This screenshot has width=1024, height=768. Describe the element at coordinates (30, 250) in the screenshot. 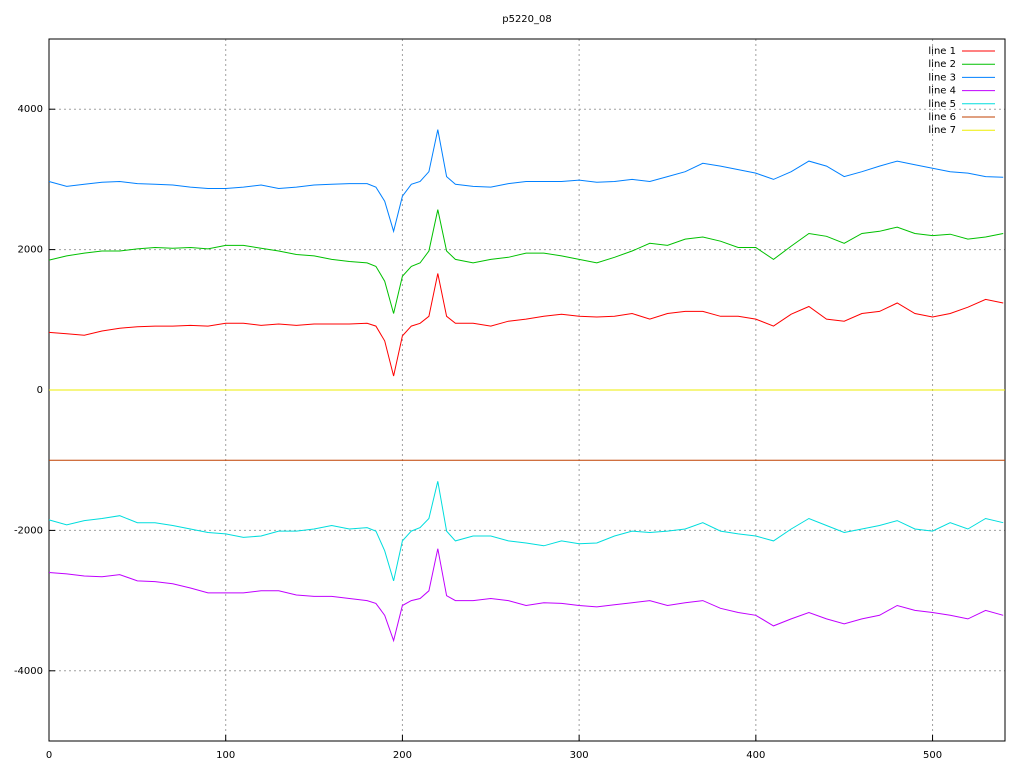

I see `y-tick-label: 2000` at that location.